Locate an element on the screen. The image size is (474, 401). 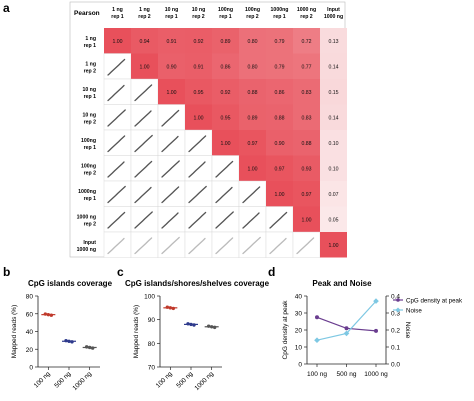
heatmap-cell-value: 0.07 is located at coordinates (333, 195).